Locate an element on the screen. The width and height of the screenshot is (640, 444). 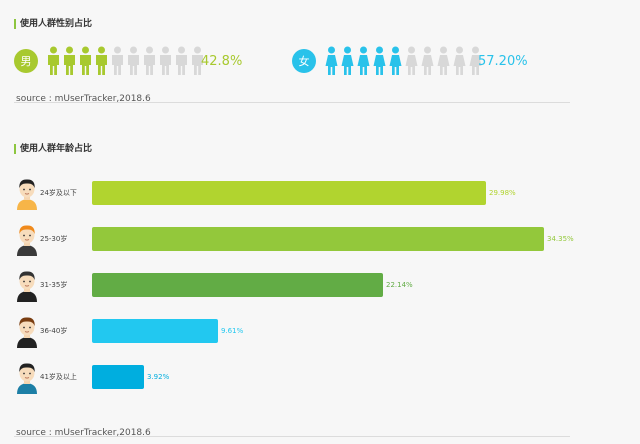
bar-value-label: 29.98% is located at coordinates (502, 193).